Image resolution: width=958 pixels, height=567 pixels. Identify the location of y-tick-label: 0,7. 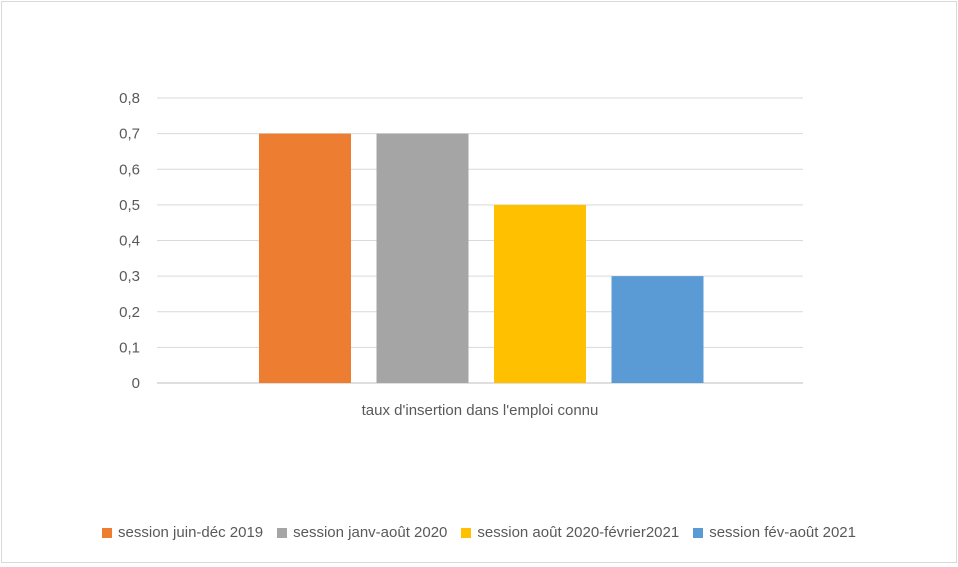
(129, 134).